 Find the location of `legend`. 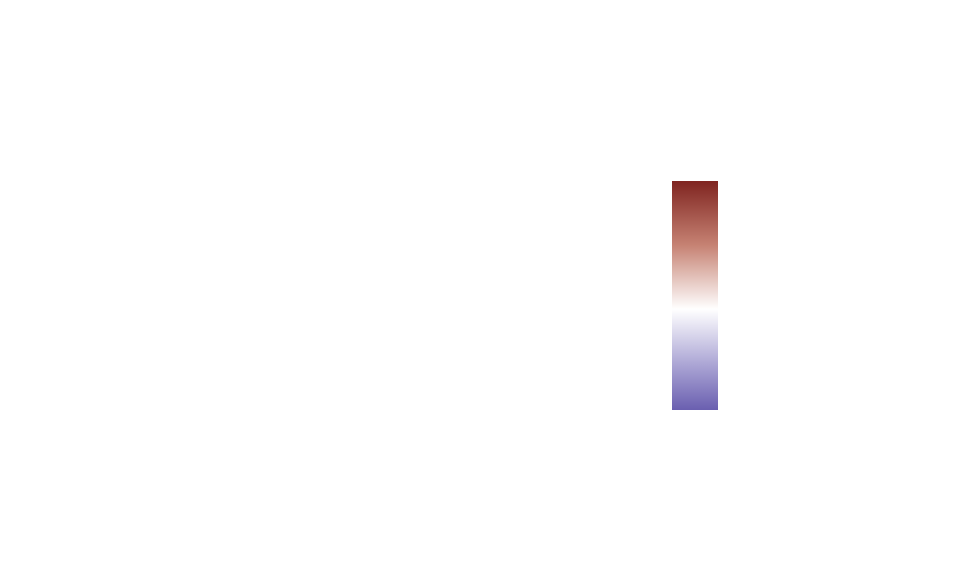

legend is located at coordinates (695, 295).